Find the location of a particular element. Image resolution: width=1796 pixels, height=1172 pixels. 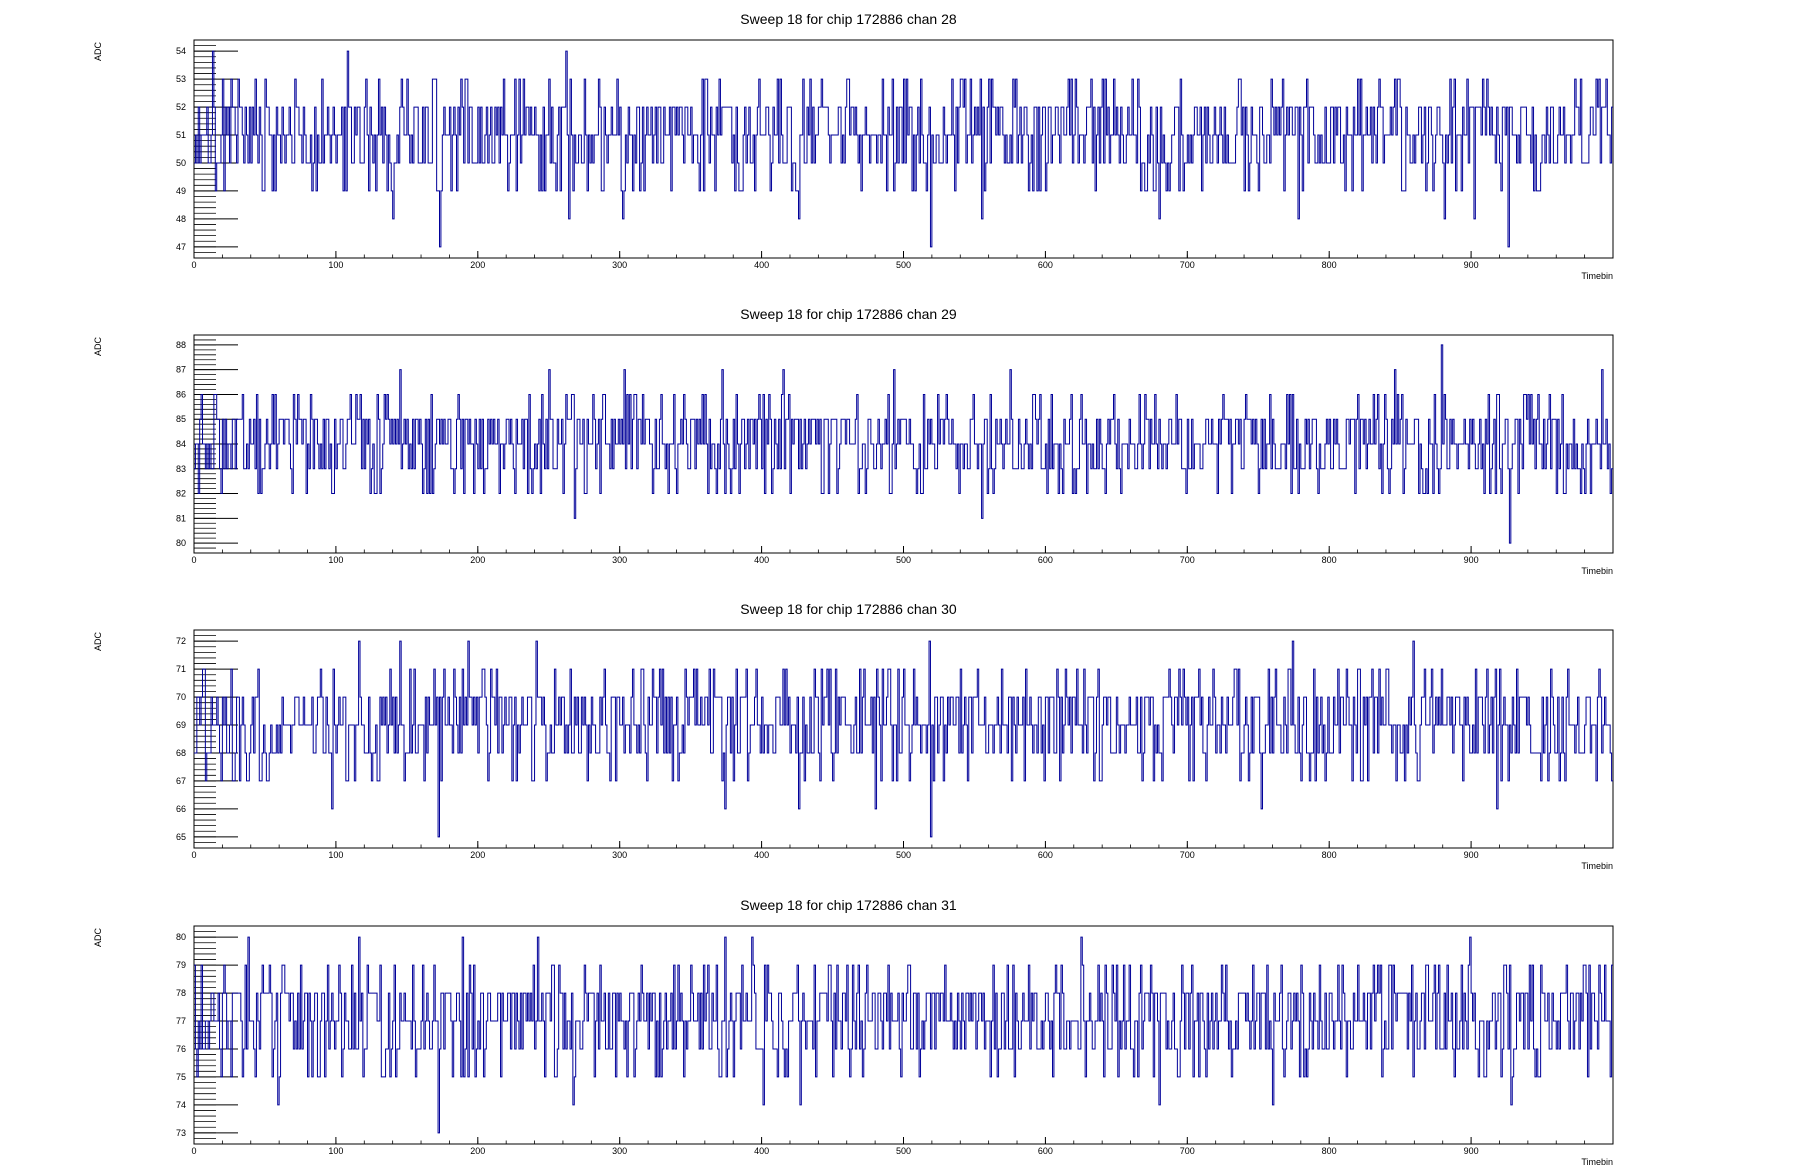

y-tick-label: 74 is located at coordinates (181, 1105).